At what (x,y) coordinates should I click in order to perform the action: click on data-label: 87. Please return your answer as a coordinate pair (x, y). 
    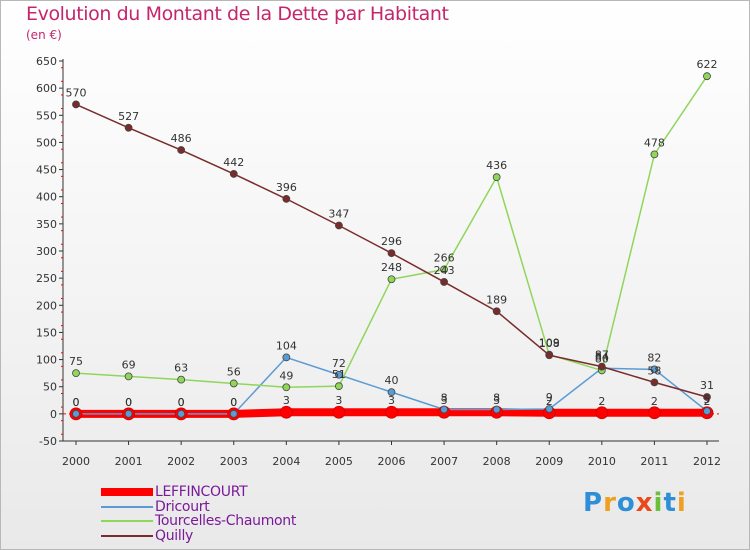
    Looking at the image, I should click on (602, 355).